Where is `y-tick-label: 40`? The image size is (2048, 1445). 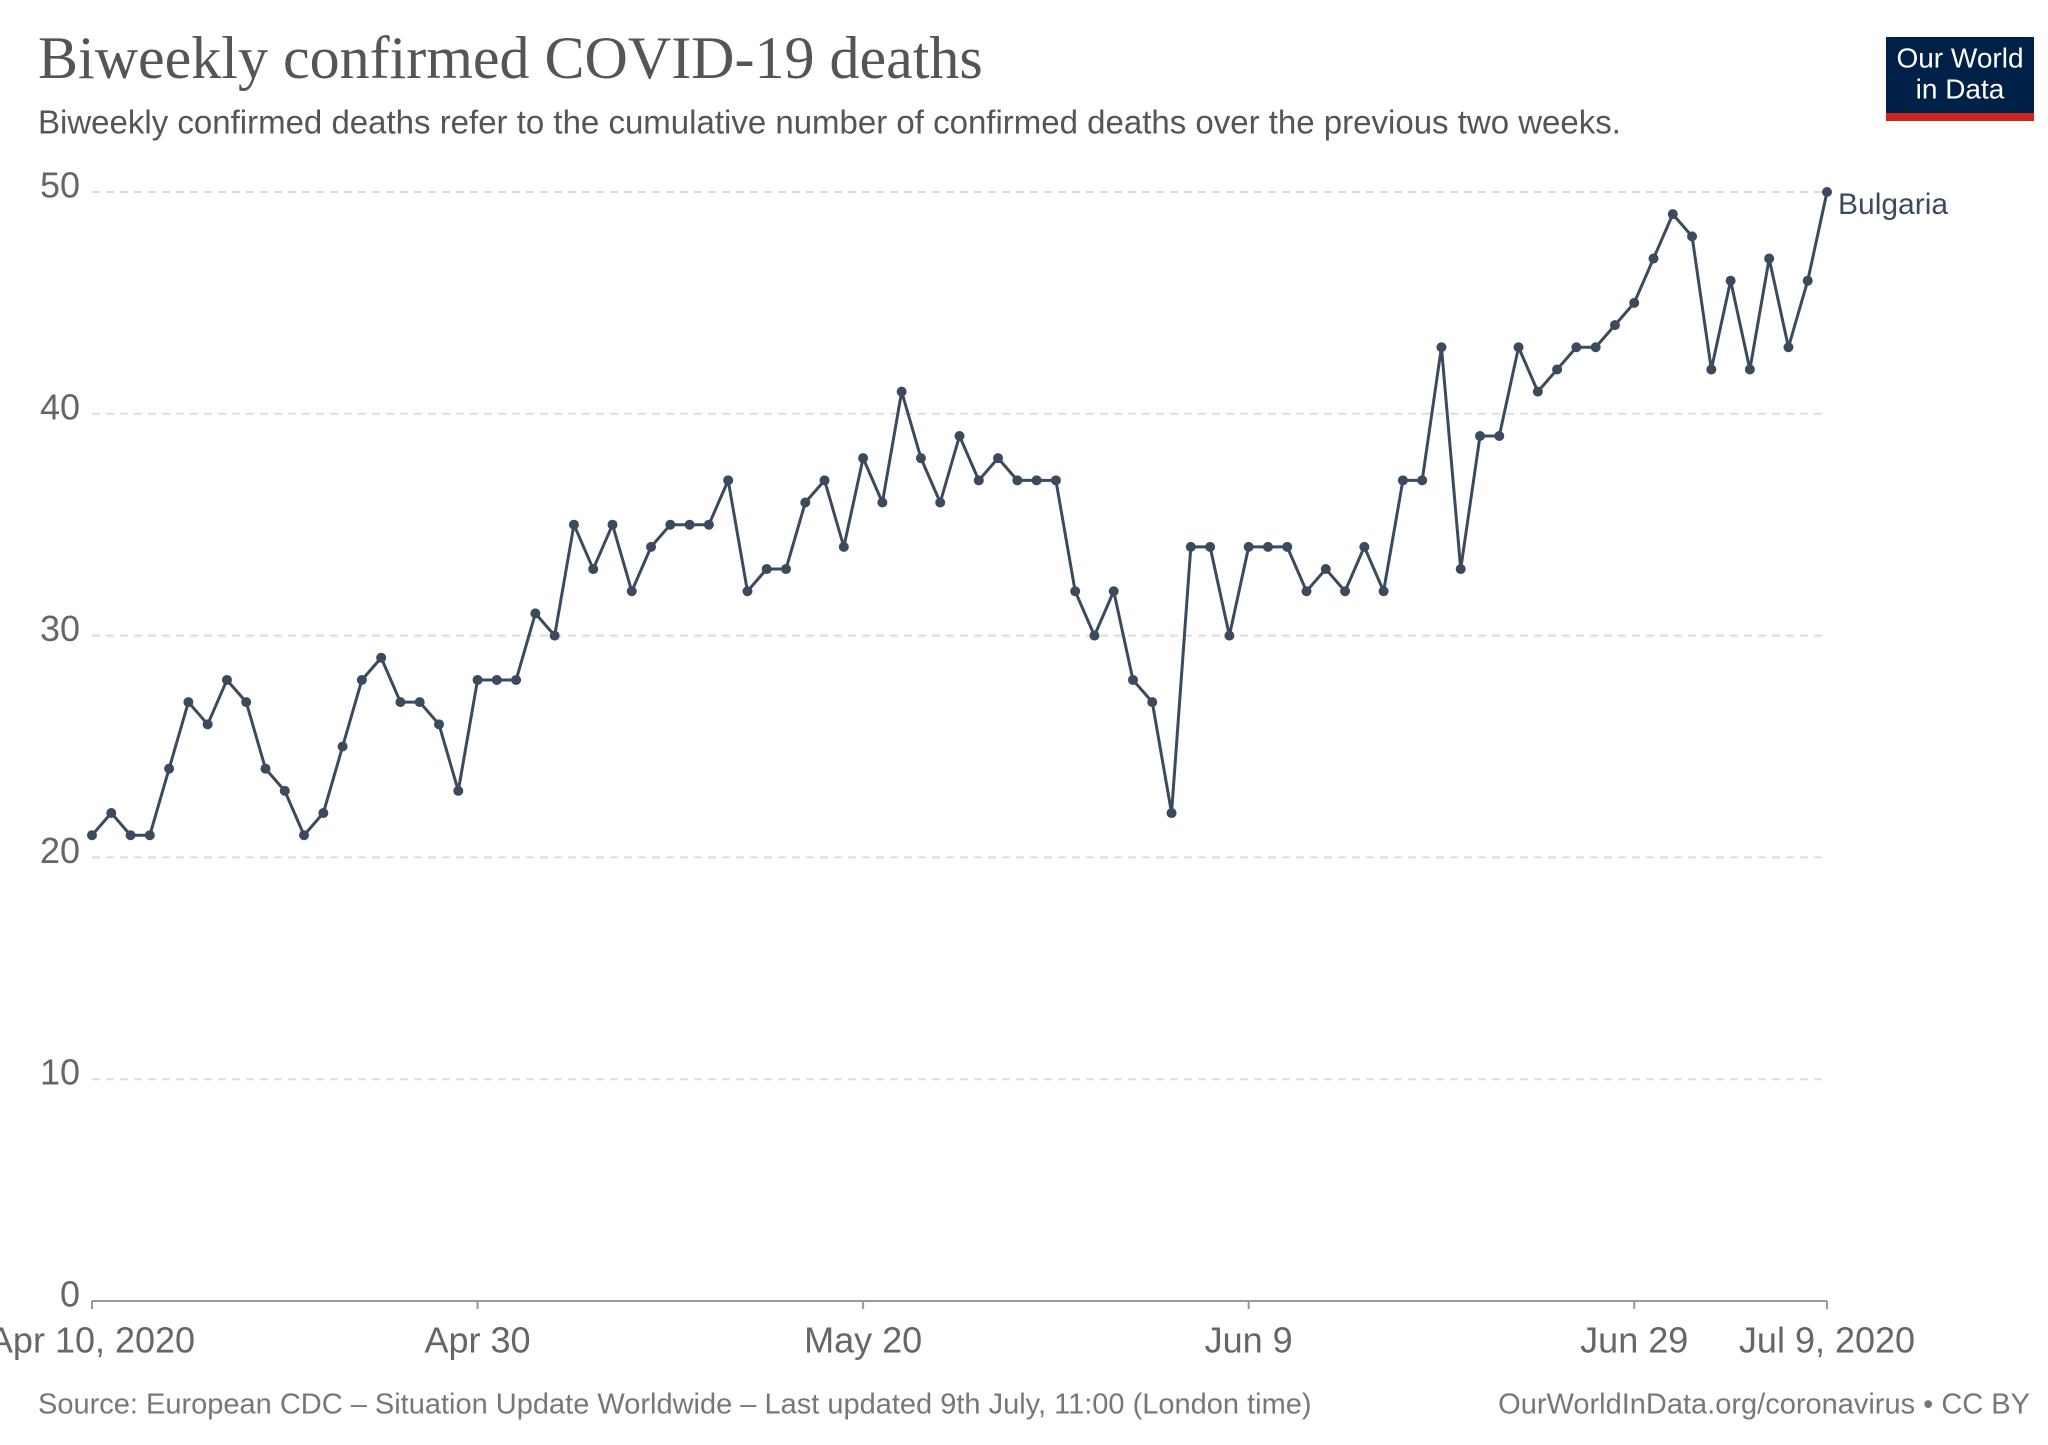 y-tick-label: 40 is located at coordinates (60, 406).